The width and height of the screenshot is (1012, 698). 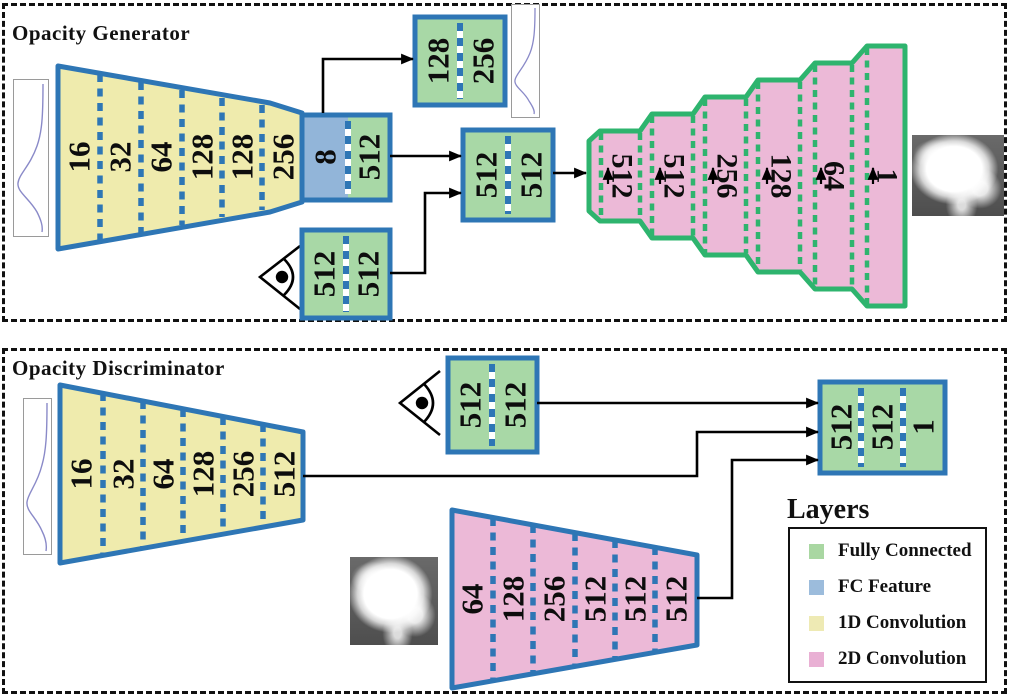 What do you see at coordinates (885, 586) in the screenshot?
I see `legend-item-label: FC Feature` at bounding box center [885, 586].